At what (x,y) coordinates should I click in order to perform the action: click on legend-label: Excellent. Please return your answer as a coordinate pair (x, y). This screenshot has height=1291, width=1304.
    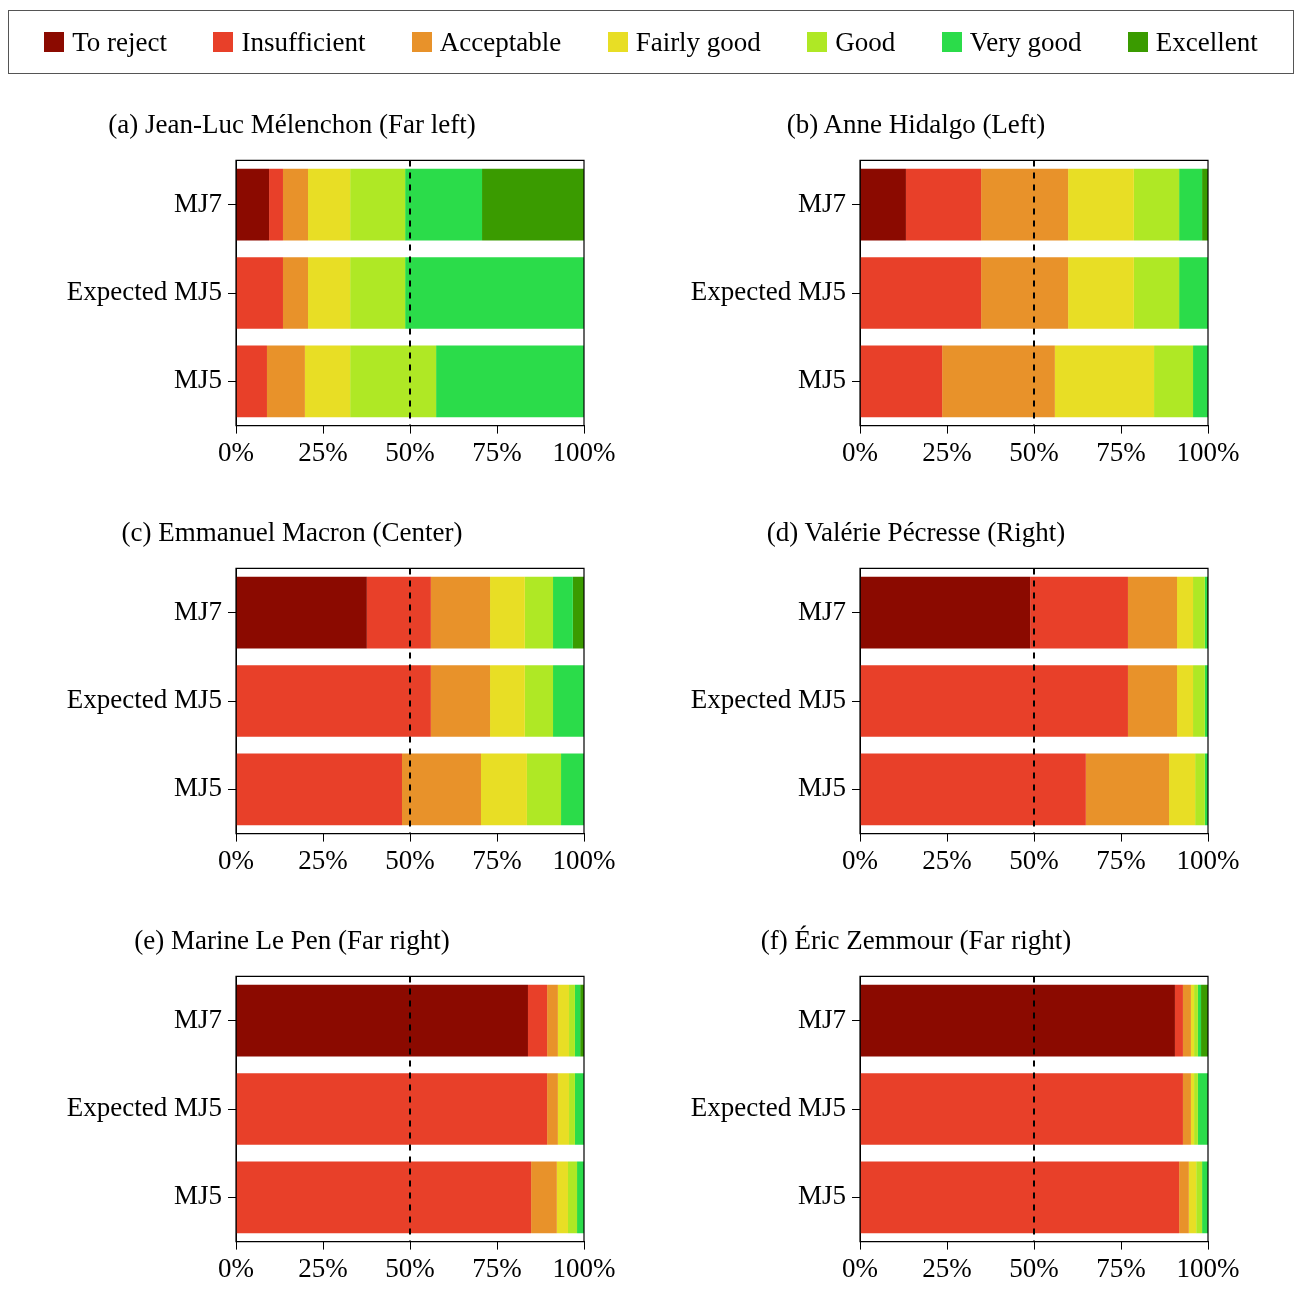
    Looking at the image, I should click on (1206, 42).